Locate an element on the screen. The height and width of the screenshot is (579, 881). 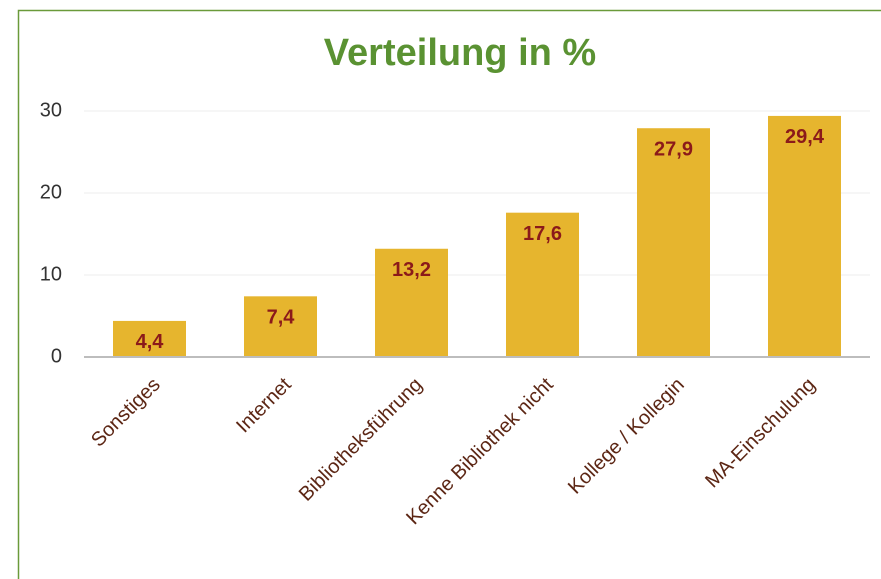
value-label: 29,4 is located at coordinates (805, 137).